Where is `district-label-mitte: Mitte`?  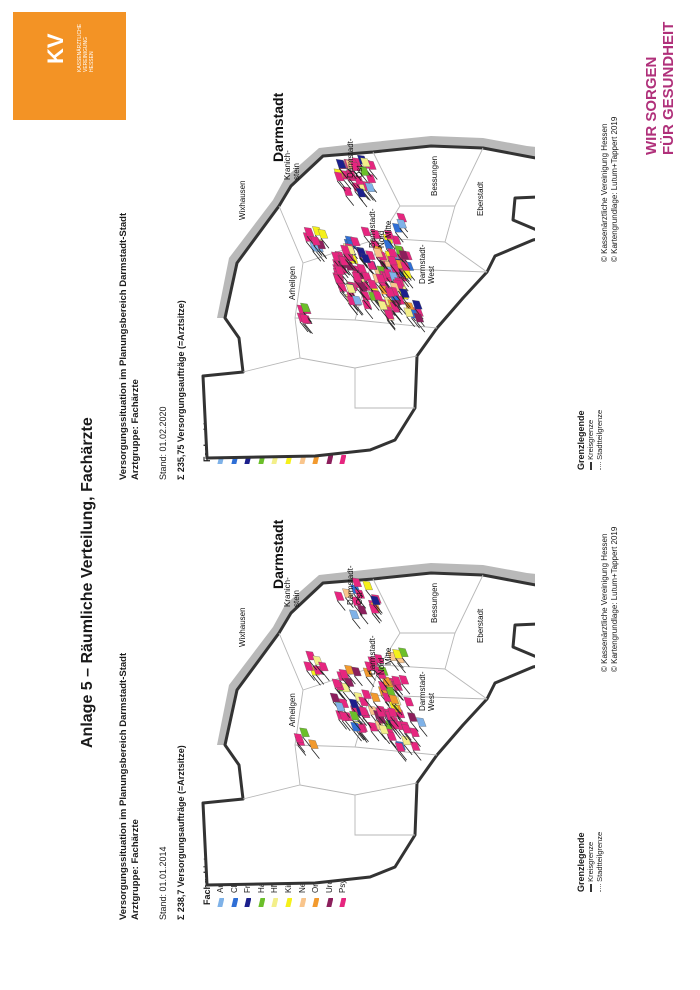
district-label-mitte: Mitte is located at coordinates (388, 229).